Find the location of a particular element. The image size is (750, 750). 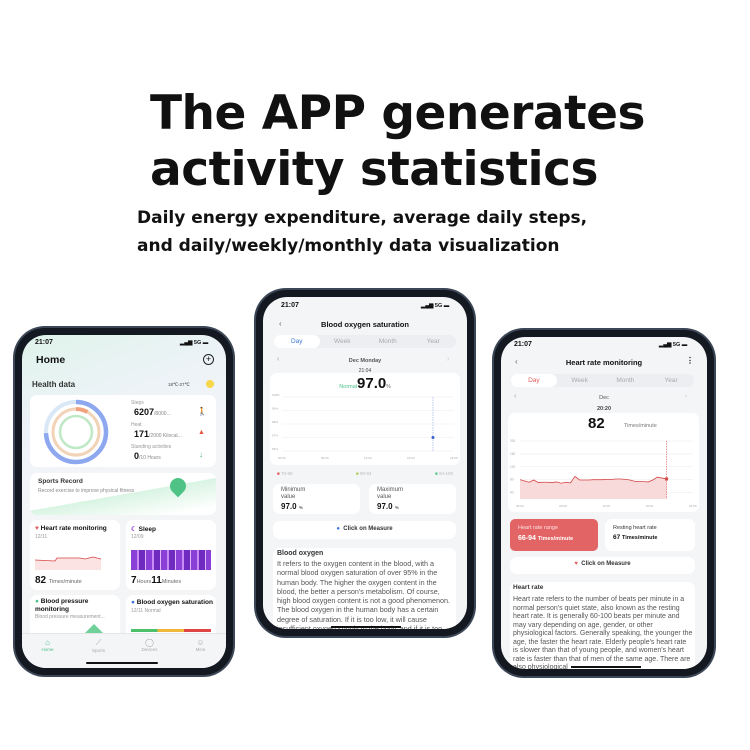

heart-range-card: Heart rate range 66-94 Times/minute is located at coordinates (554, 535).